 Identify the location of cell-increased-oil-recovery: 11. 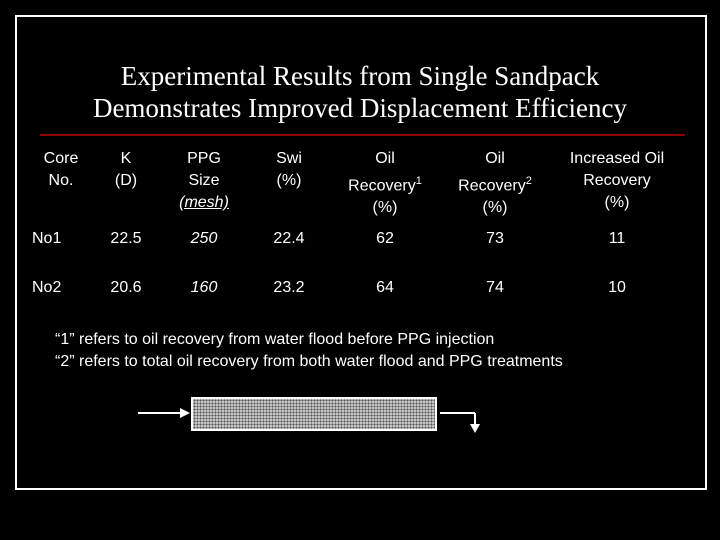
(617, 238).